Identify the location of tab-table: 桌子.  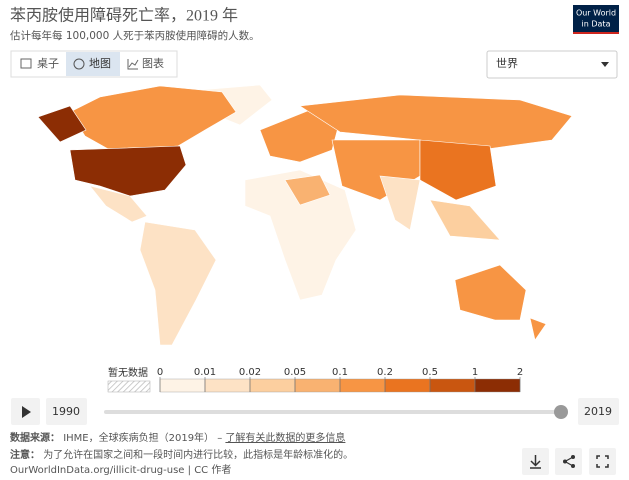
(39, 63).